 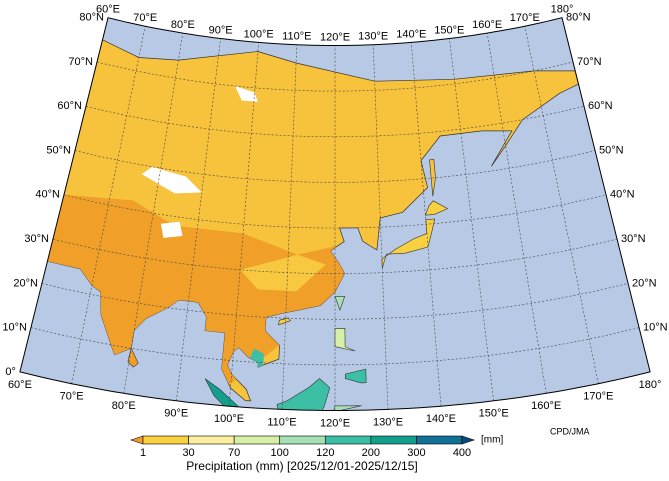 What do you see at coordinates (371, 453) in the screenshot?
I see `colorbar-tick-label: 200` at bounding box center [371, 453].